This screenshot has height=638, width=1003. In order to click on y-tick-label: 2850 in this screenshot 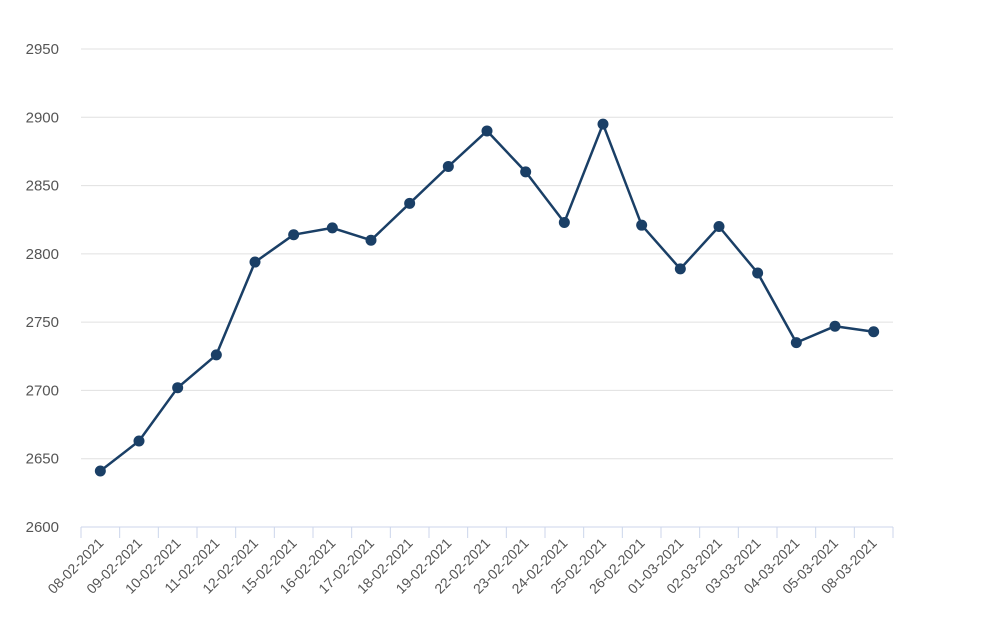, I will do `click(42, 186)`.